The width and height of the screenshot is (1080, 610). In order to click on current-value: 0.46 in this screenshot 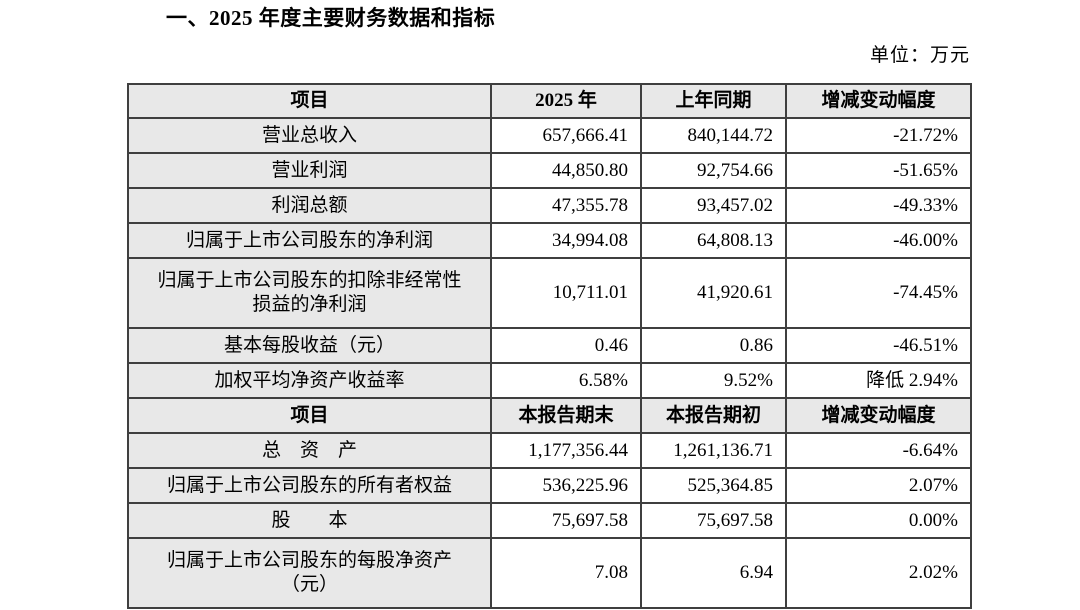, I will do `click(566, 345)`.